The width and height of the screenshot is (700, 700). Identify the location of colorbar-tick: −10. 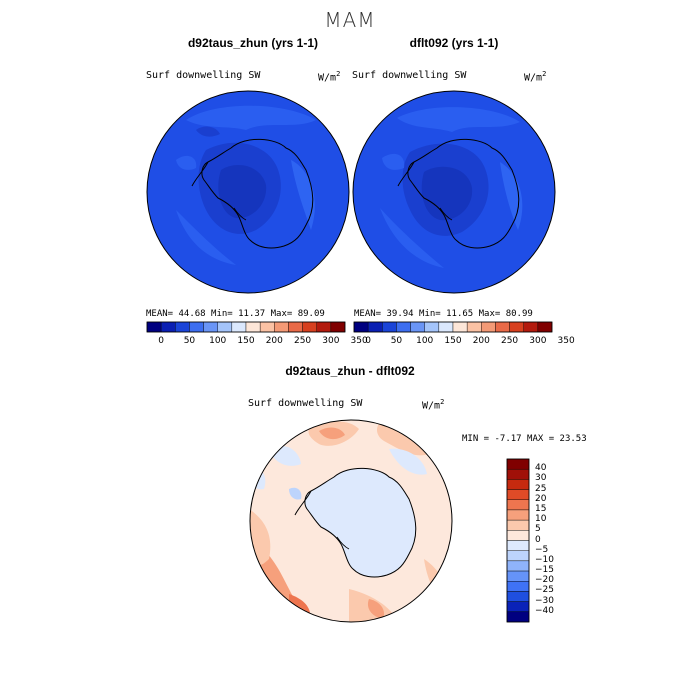
(544, 559).